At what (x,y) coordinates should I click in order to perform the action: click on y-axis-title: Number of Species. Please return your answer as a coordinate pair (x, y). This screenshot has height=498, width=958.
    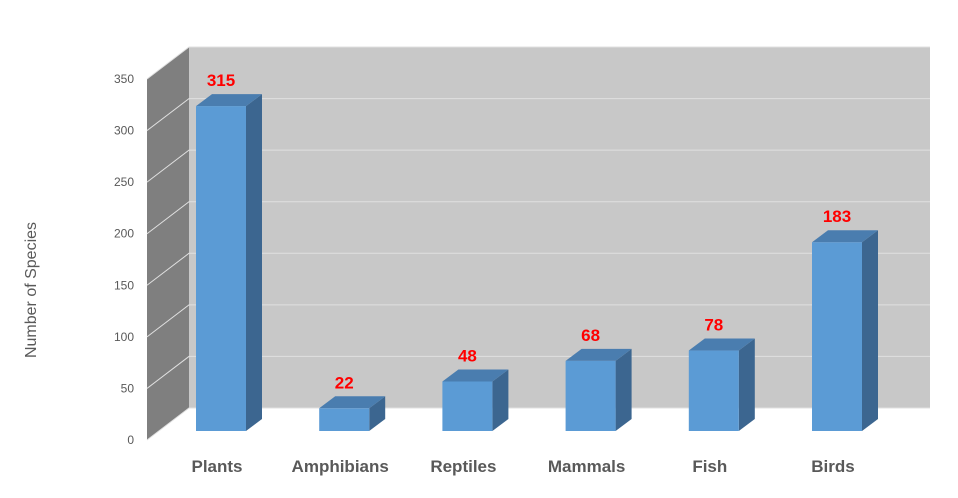
    Looking at the image, I should click on (31, 290).